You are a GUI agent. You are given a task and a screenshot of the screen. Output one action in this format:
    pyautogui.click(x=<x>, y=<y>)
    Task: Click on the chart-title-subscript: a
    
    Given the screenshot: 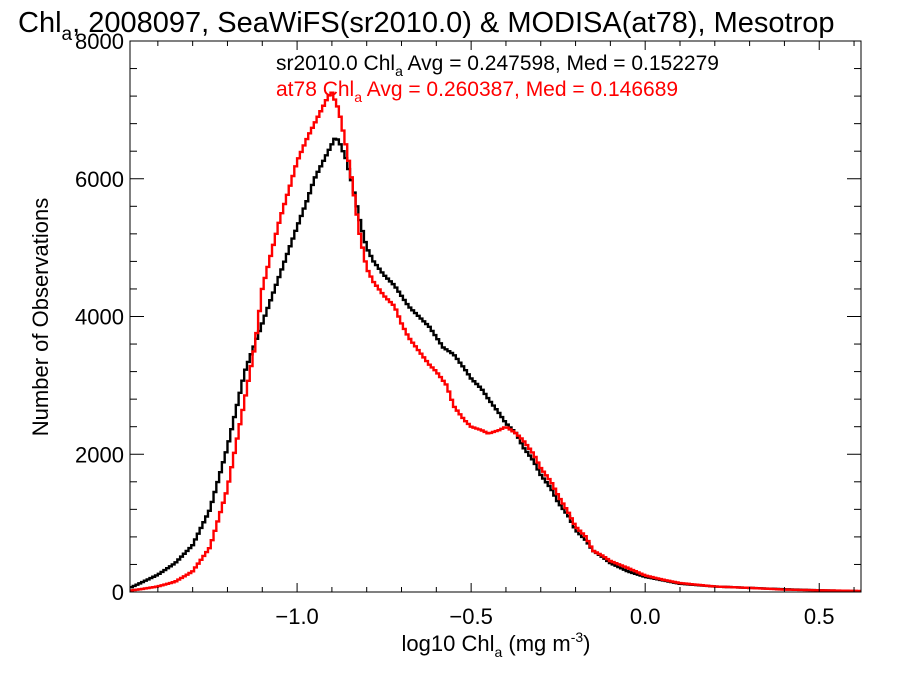 What is the action you would take?
    pyautogui.click(x=67, y=34)
    